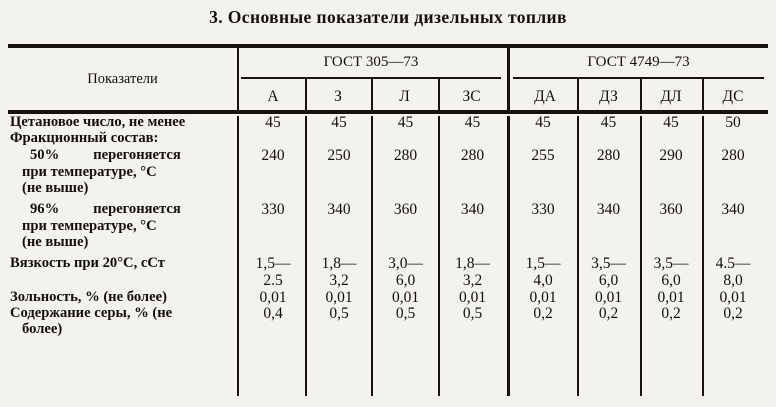 This screenshot has width=776, height=407. I want to click on cell-viscosity-a: 1,5— 2.5, so click(273, 272).